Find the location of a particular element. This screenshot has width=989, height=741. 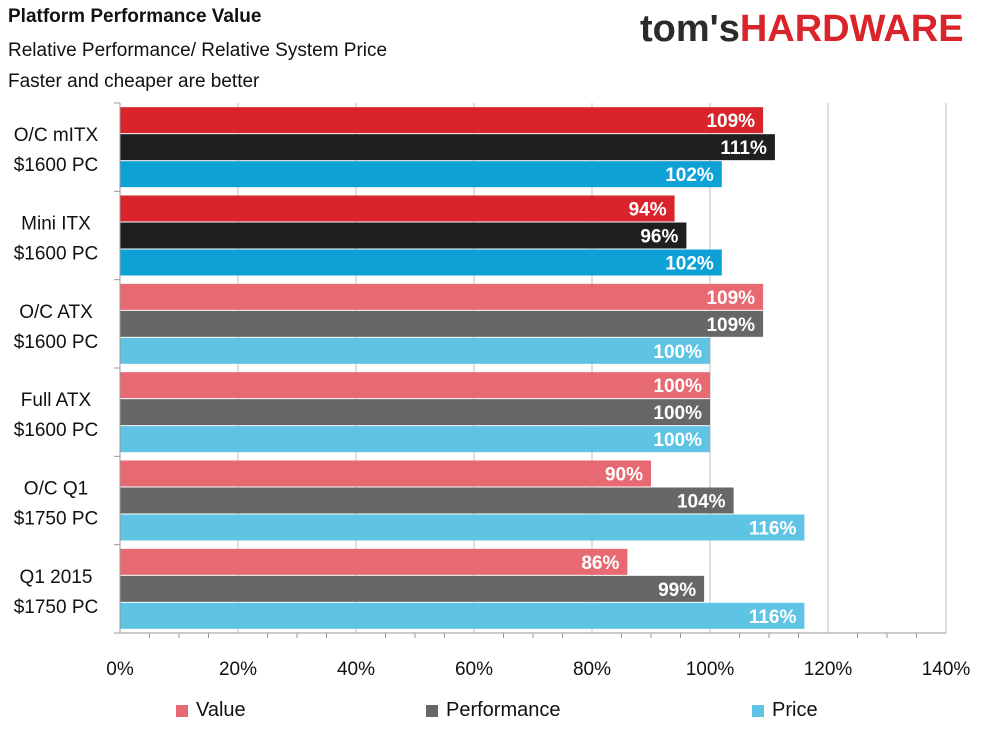

chart-title: Platform Performance Value is located at coordinates (135, 16).